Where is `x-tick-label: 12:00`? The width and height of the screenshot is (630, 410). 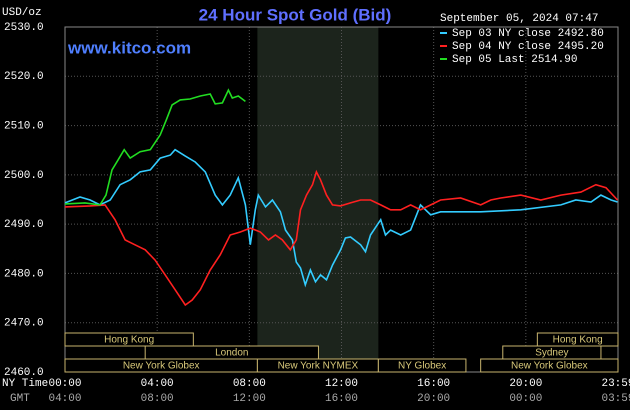
x-tick-label: 12:00 is located at coordinates (341, 384).